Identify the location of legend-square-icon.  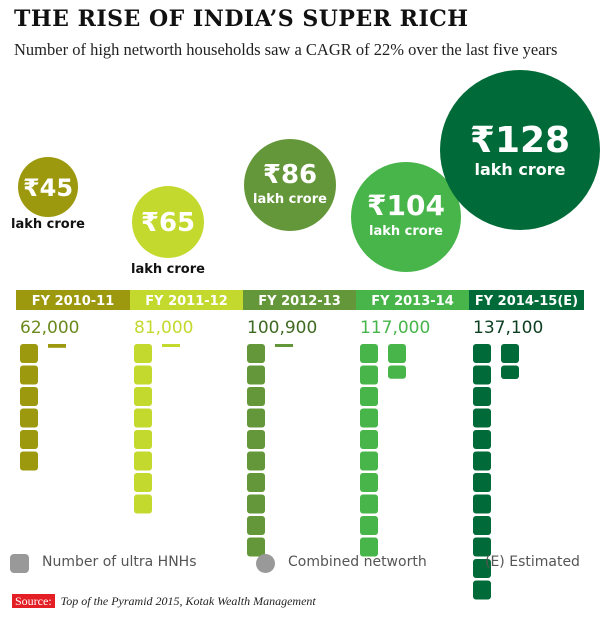
(19, 563).